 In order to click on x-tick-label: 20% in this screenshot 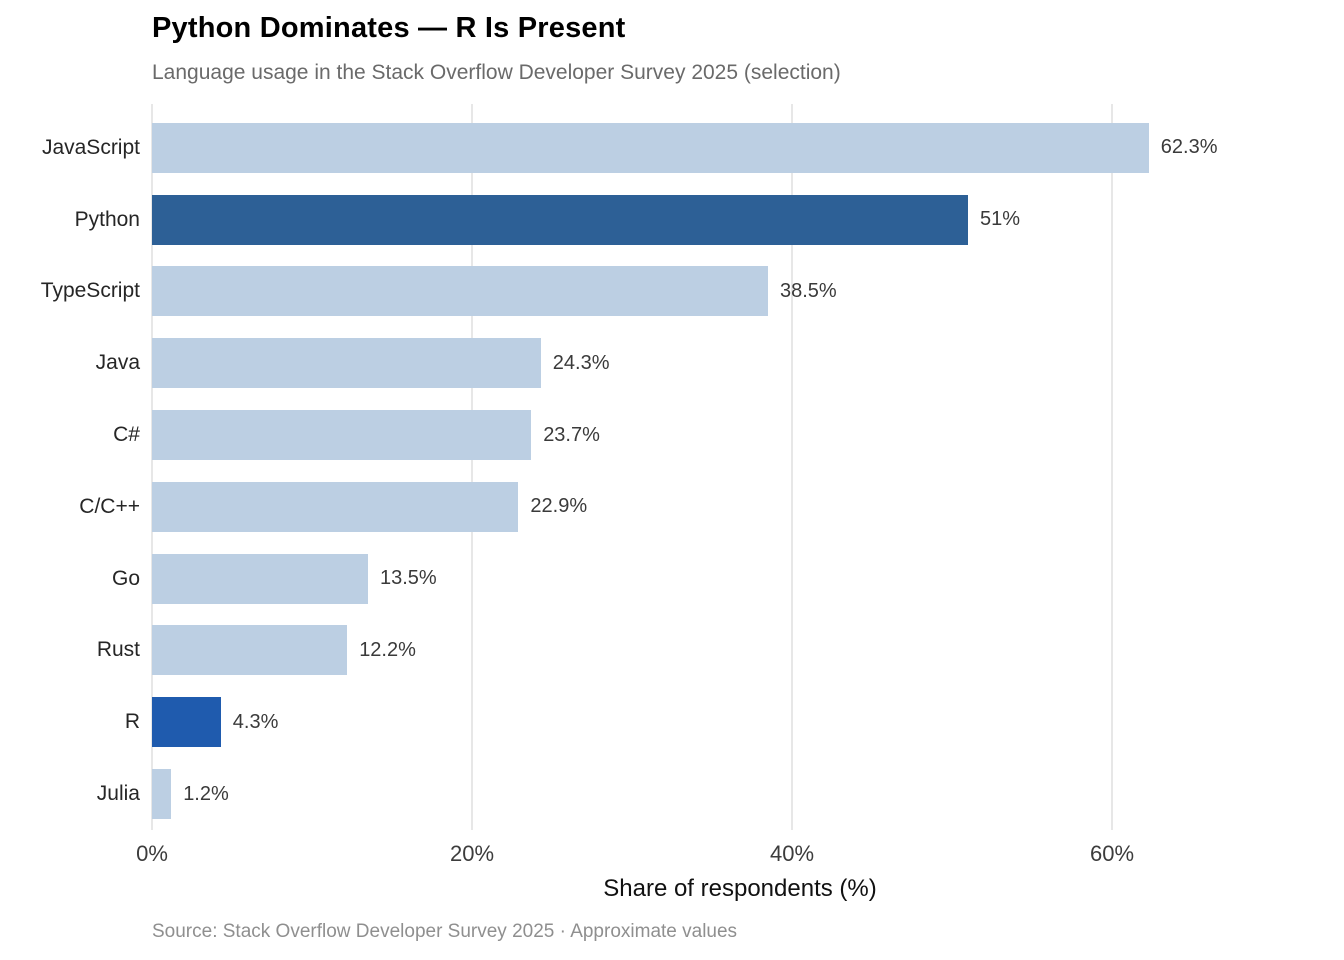, I will do `click(472, 853)`.